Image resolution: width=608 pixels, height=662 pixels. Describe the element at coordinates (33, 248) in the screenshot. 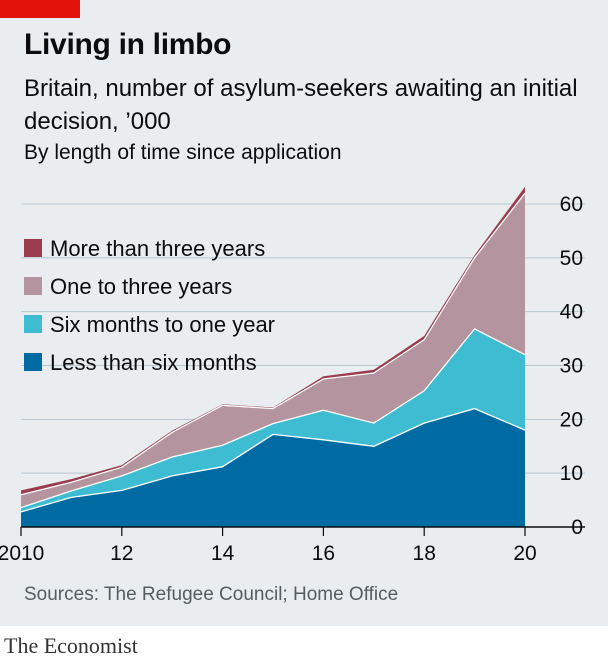

I see `legend-swatch-more-than-three-years` at that location.